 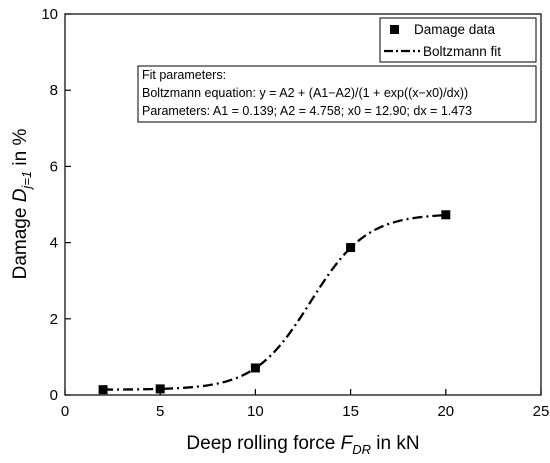 I want to click on x-axis-title: Deep rolling force FDR in kN, so click(x=302, y=445).